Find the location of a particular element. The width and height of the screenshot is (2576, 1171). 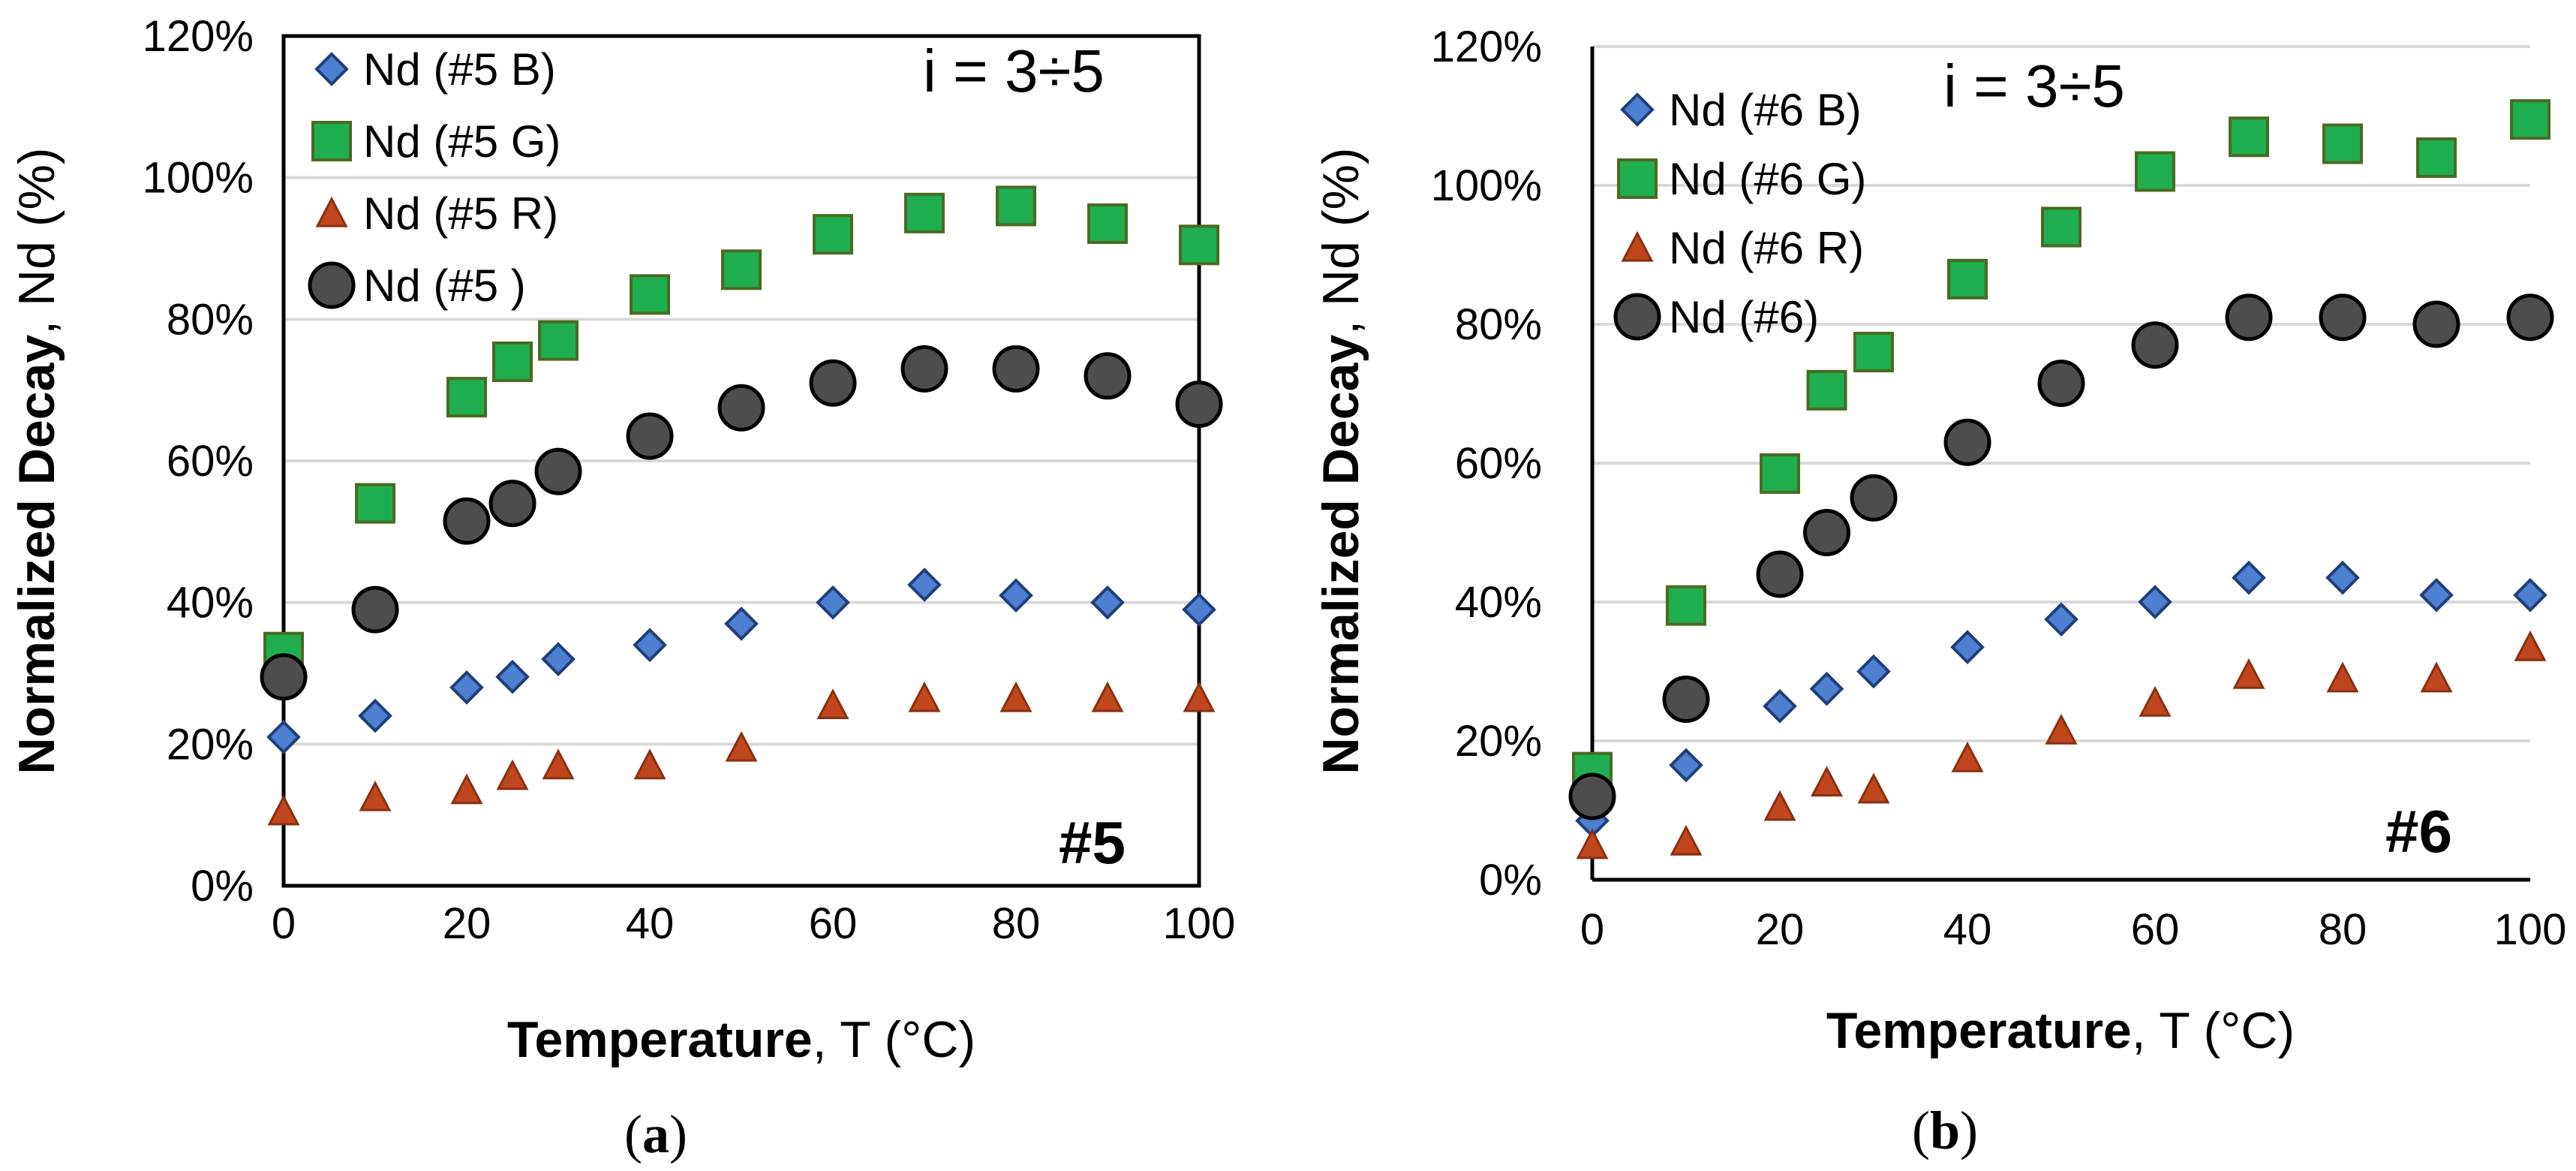

subfigure-caption: (b) is located at coordinates (1945, 1130).